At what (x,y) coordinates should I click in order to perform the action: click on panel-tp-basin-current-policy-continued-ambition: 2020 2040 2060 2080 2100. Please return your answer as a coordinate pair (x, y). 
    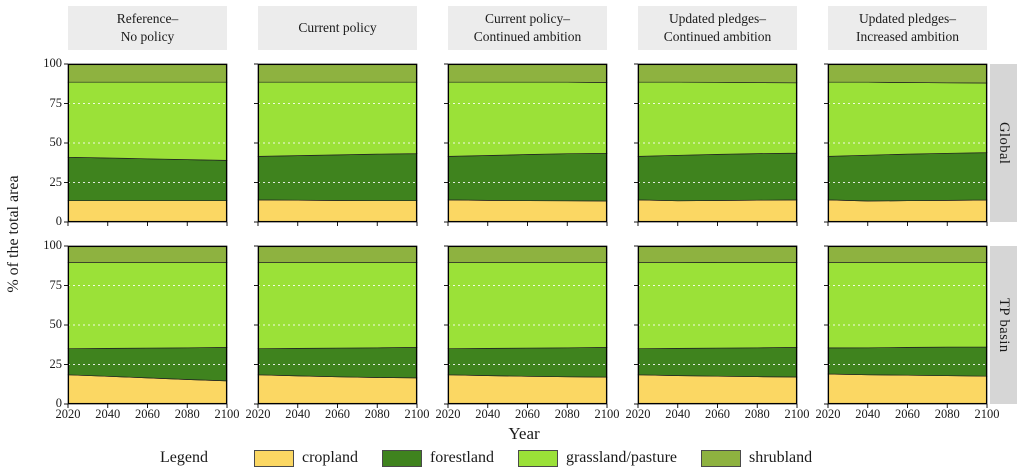
    Looking at the image, I should click on (528, 333).